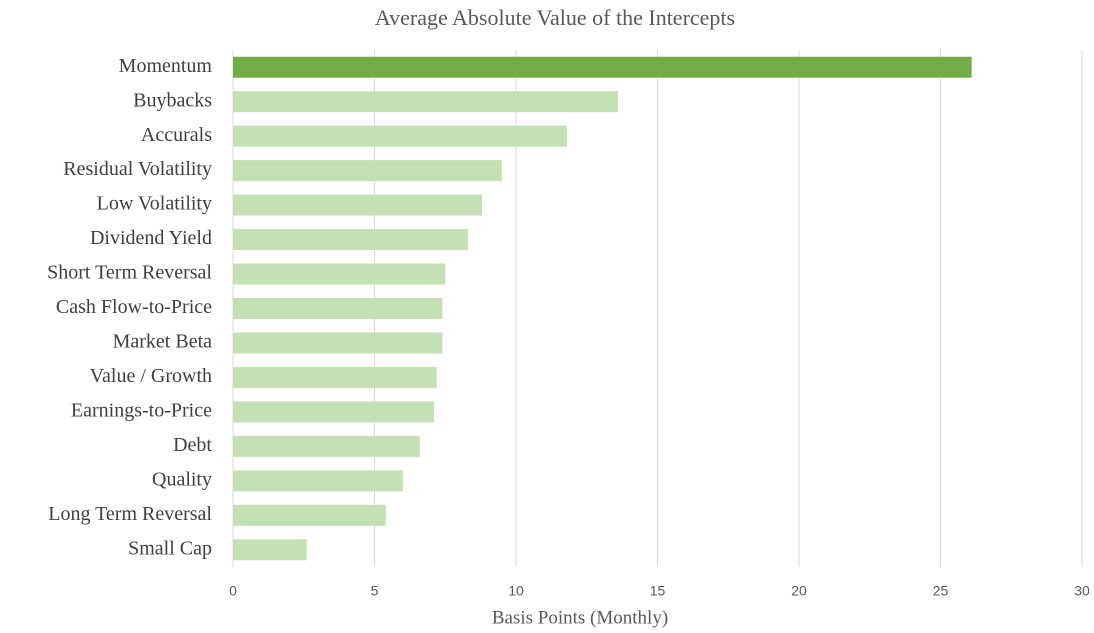  Describe the element at coordinates (375, 591) in the screenshot. I see `x-tick-label: 5` at that location.